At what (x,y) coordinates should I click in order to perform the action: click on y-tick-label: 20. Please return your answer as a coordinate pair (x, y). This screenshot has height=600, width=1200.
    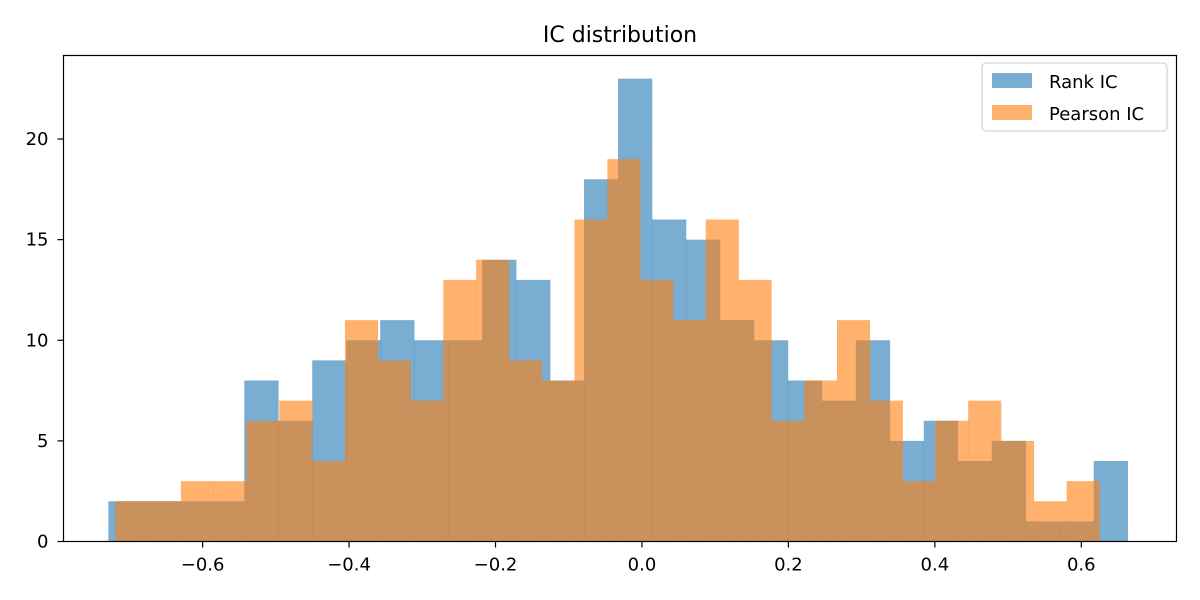
    Looking at the image, I should click on (37, 139).